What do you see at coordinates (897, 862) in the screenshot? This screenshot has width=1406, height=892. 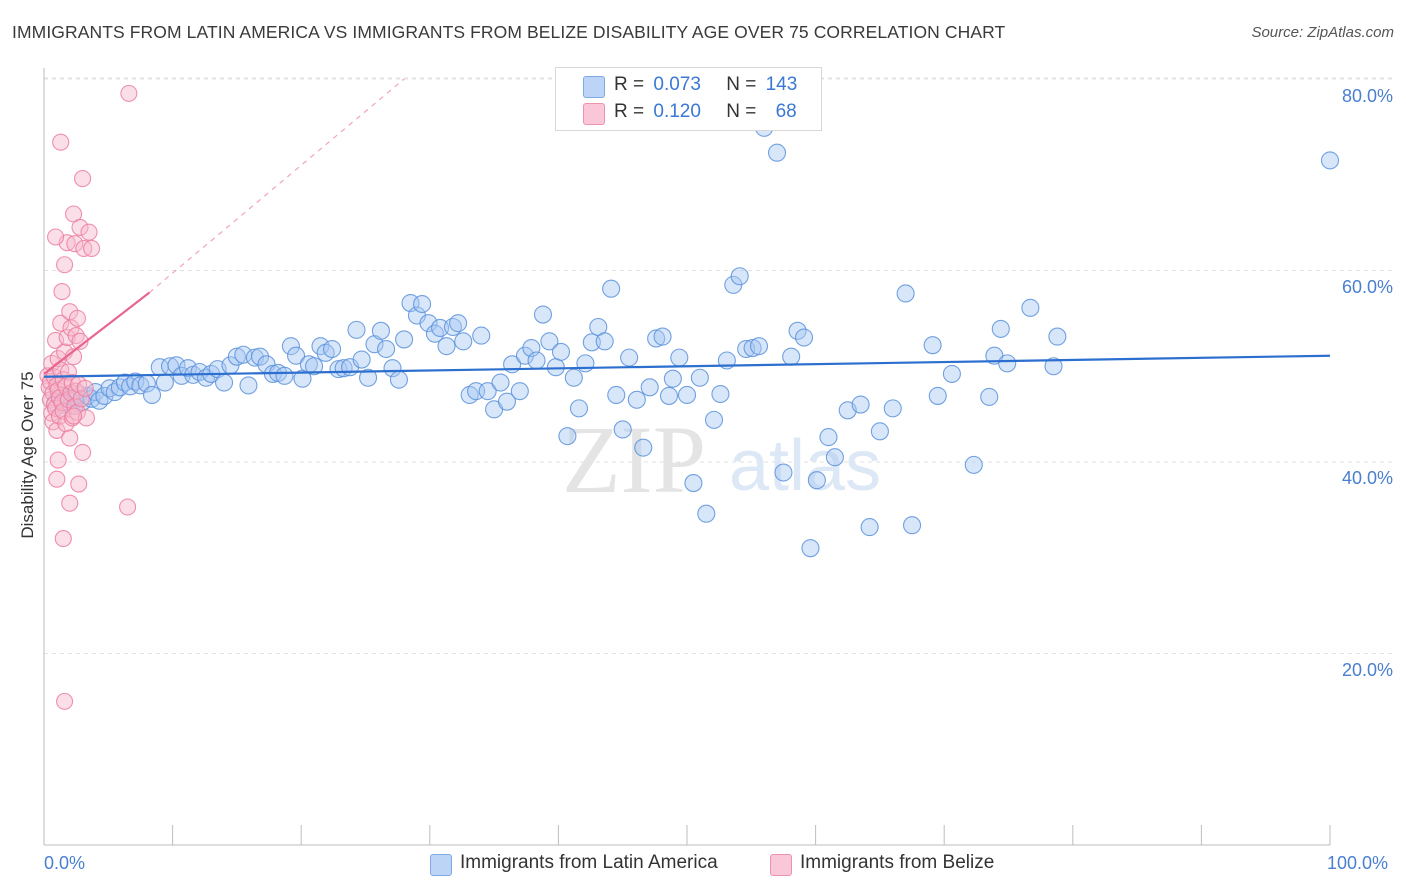 I see `series-label-belize: Immigrants from Belize` at bounding box center [897, 862].